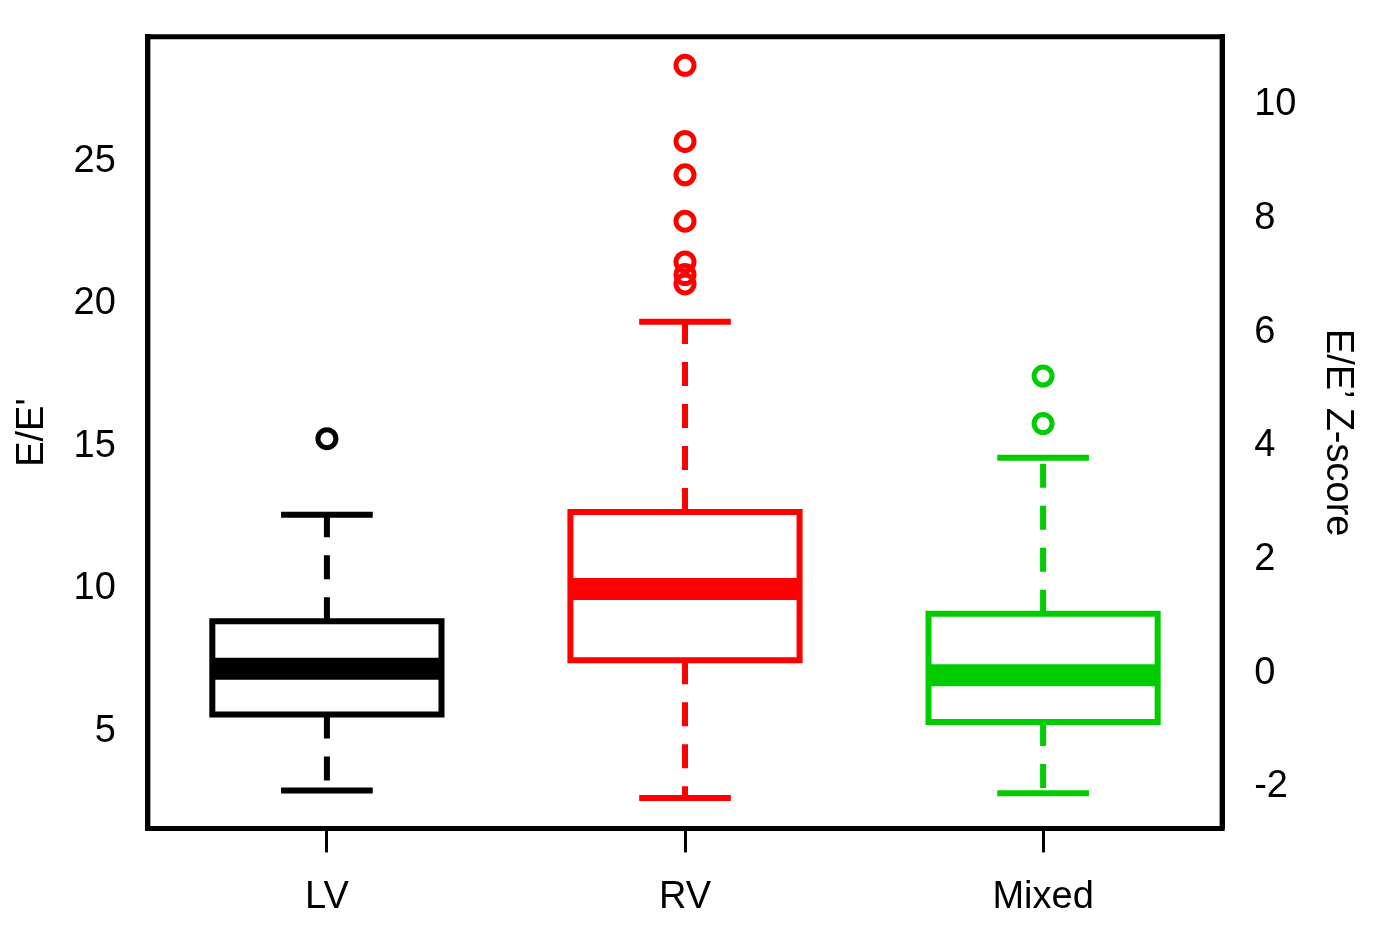 Image resolution: width=1374 pixels, height=948 pixels. Describe the element at coordinates (94, 586) in the screenshot. I see `y-tick-label: 10` at that location.